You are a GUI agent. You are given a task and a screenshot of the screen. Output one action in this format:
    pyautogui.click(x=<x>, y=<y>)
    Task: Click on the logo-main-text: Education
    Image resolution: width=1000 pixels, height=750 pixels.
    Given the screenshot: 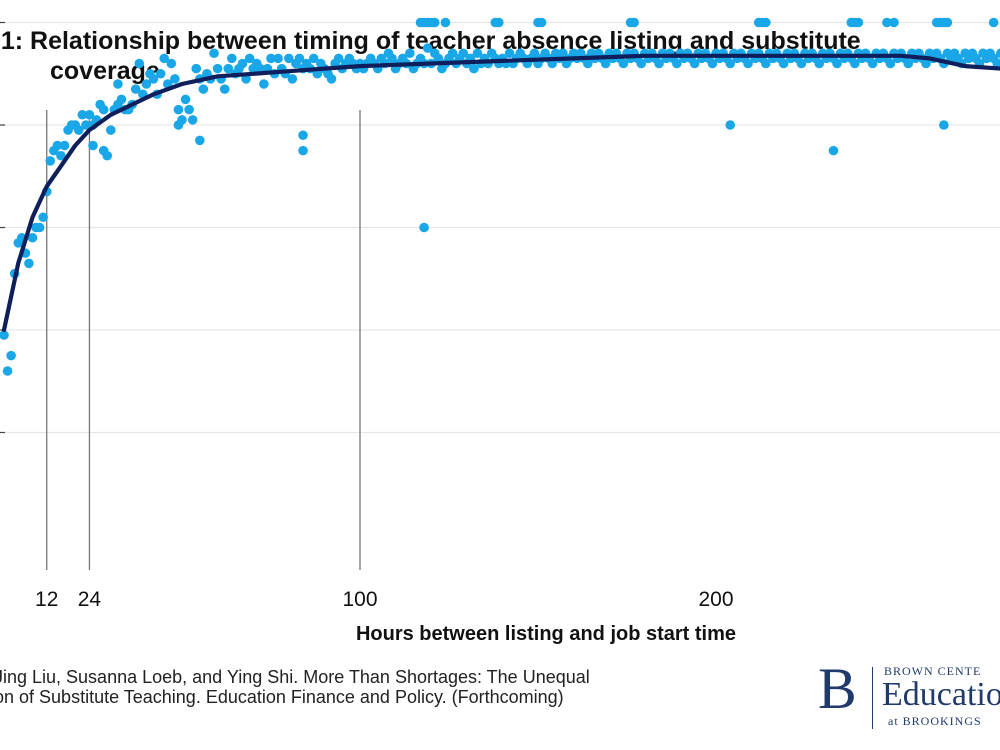 What is the action you would take?
    pyautogui.click(x=941, y=694)
    